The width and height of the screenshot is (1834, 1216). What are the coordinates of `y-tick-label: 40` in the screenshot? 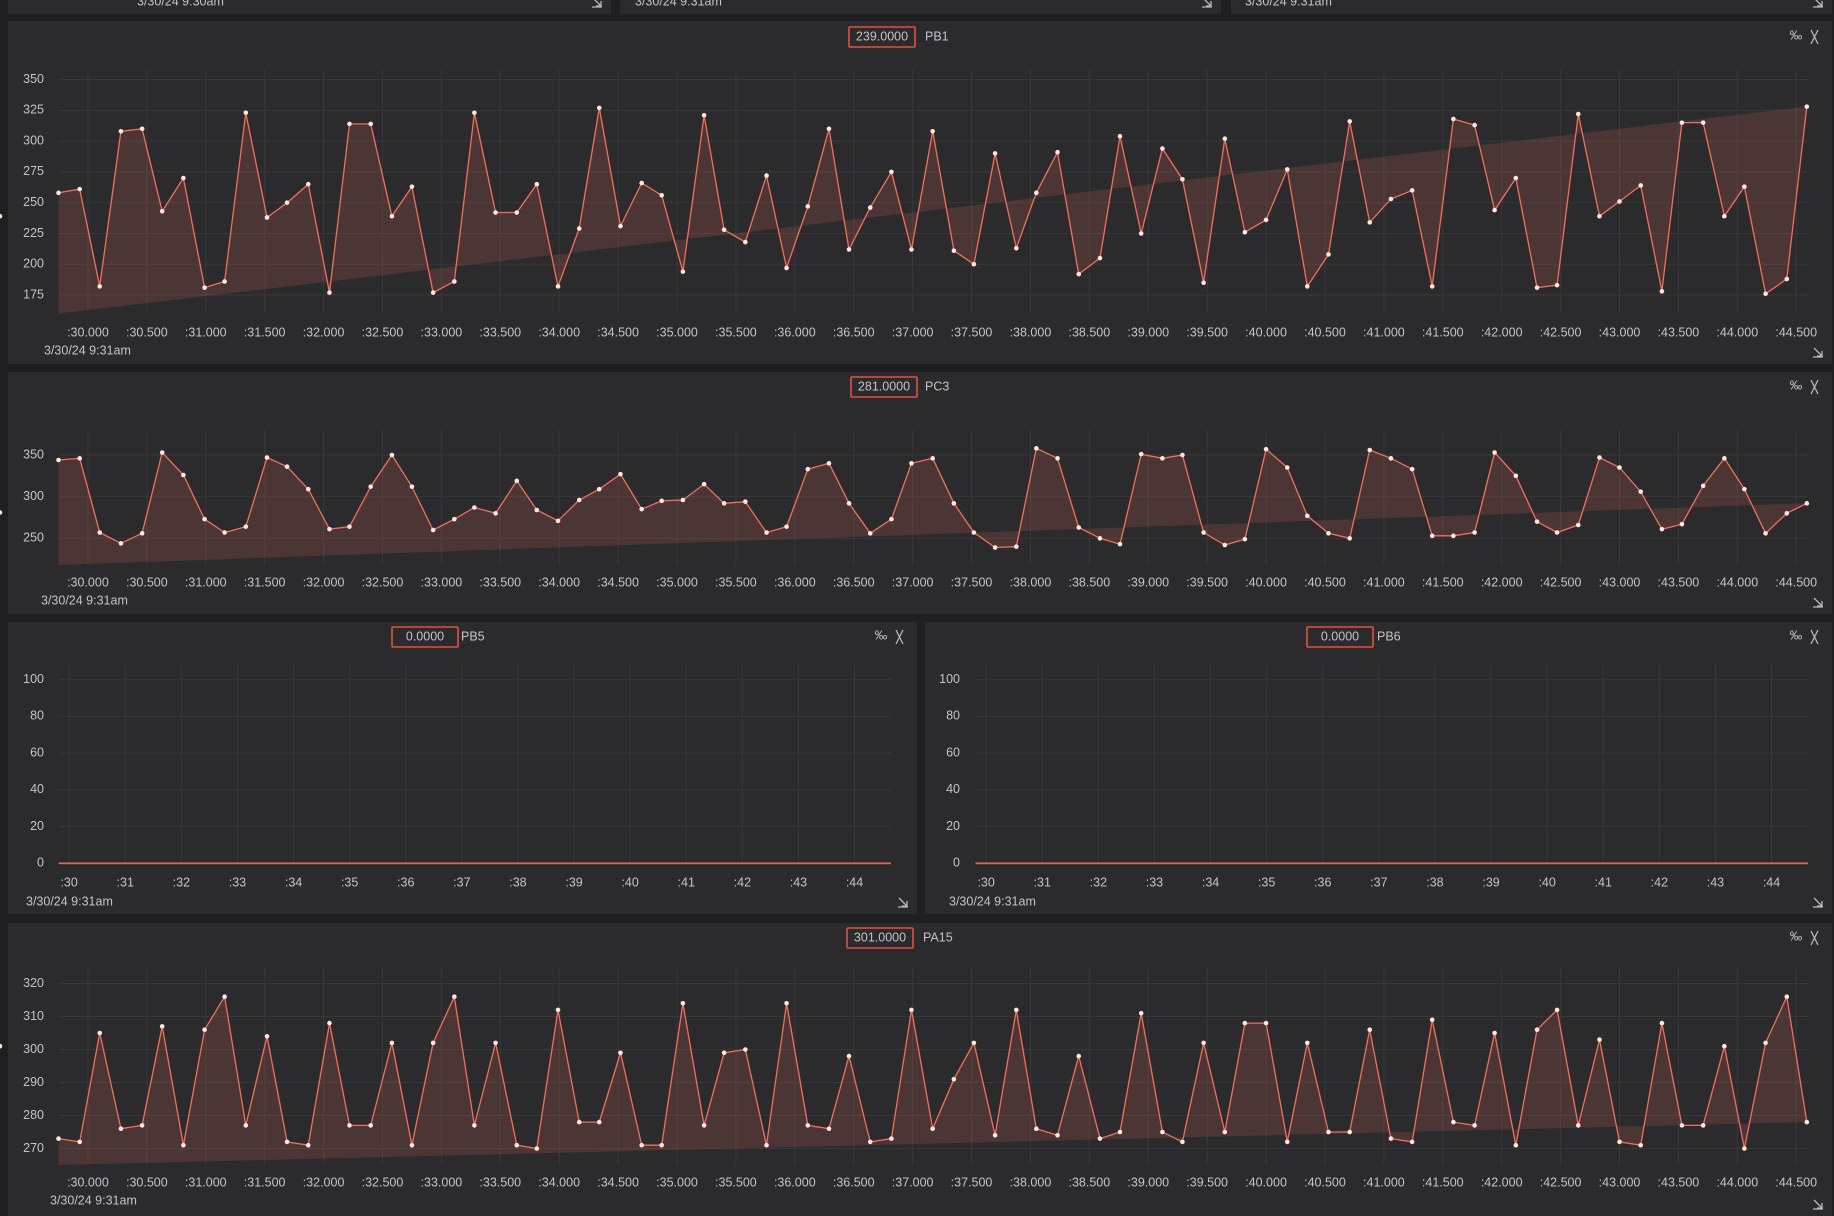 It's located at (37, 789).